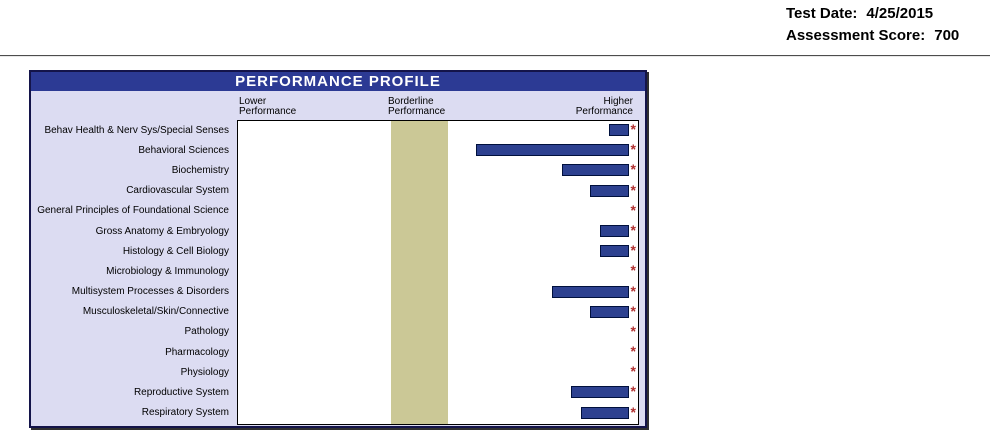  What do you see at coordinates (495, 56) in the screenshot?
I see `header-divider` at bounding box center [495, 56].